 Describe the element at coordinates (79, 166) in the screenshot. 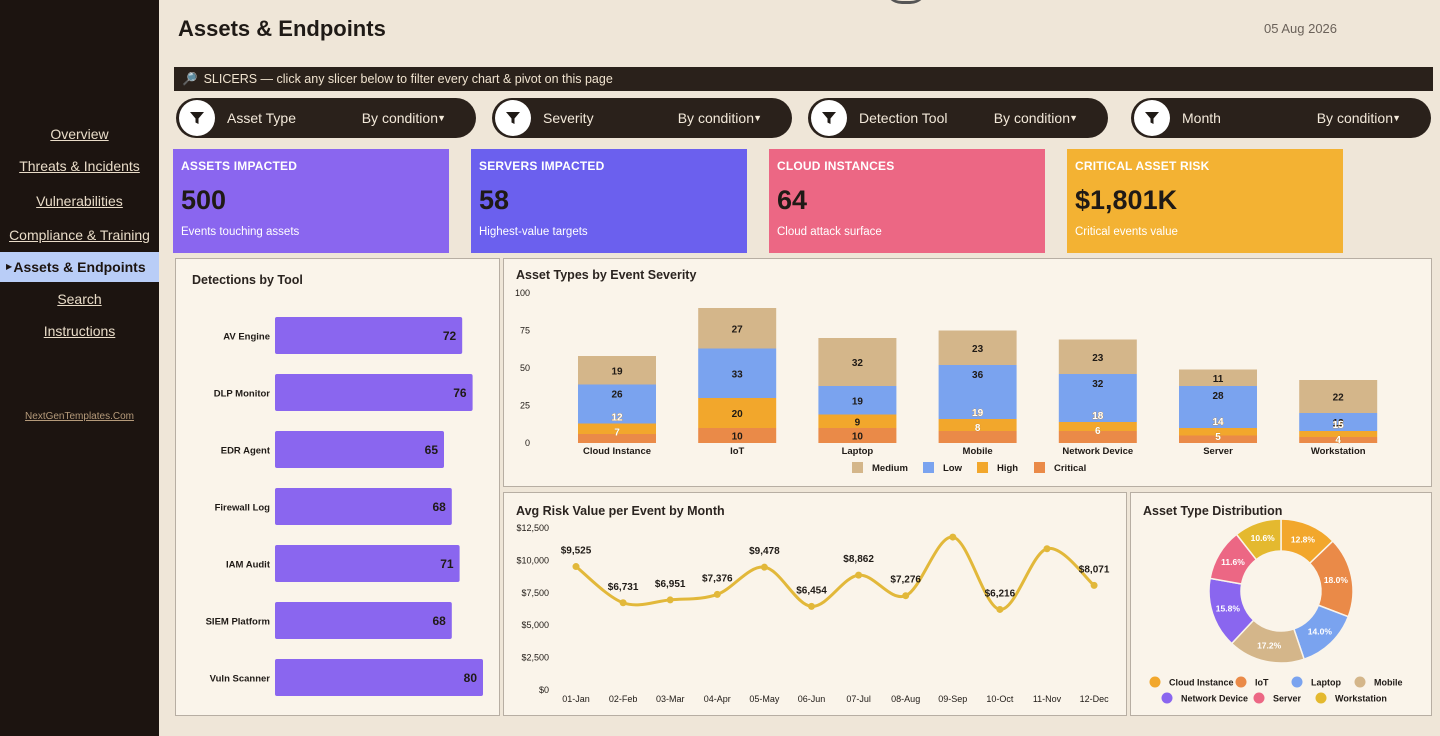

I see `sidebar-item-threats-incidents: Threats & Incidents` at that location.